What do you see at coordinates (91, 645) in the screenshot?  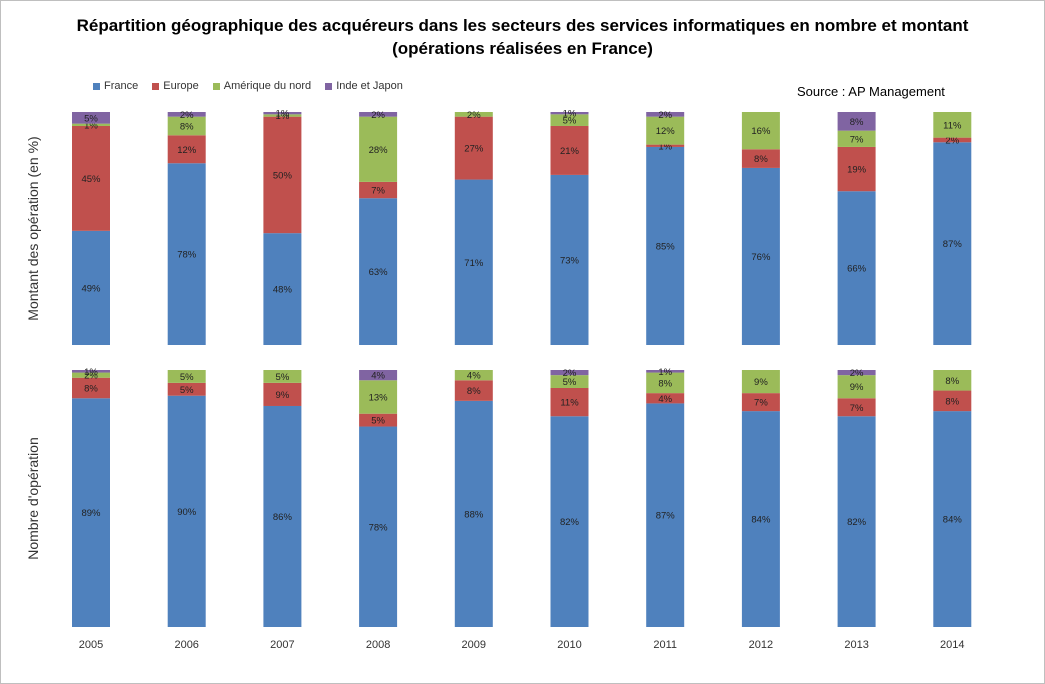 I see `x-tick-label: 2005` at bounding box center [91, 645].